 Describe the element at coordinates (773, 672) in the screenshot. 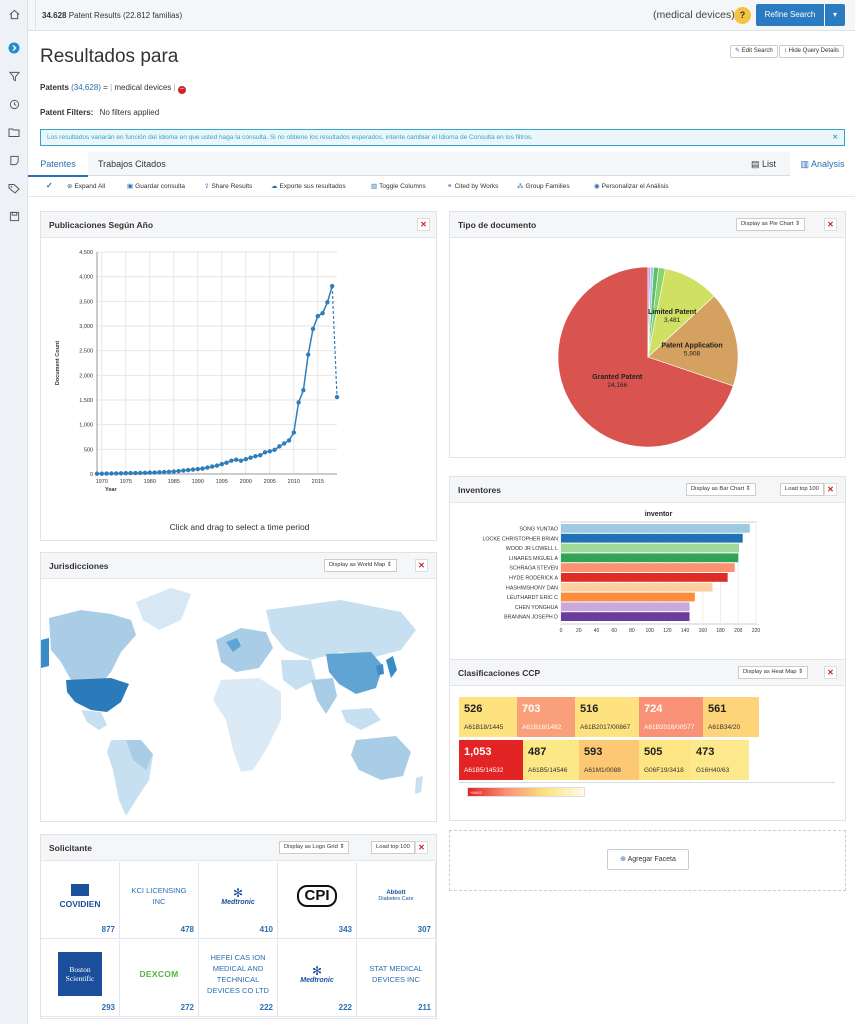

I see `display-heatmap-select: Display as Heat Map ⇕` at that location.